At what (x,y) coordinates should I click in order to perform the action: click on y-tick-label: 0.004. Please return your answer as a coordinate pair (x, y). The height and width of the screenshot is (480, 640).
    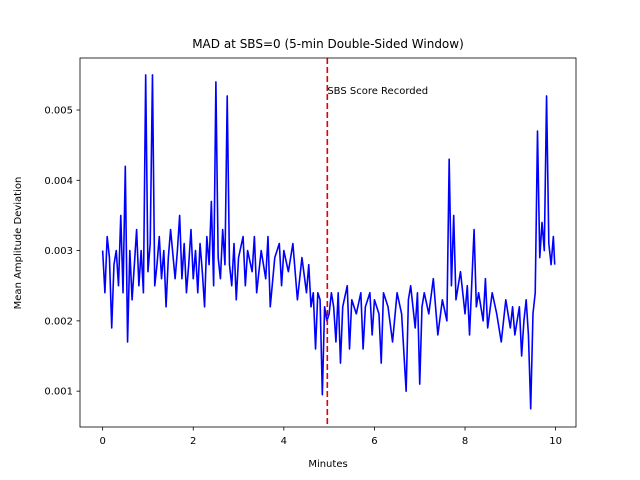
    Looking at the image, I should click on (58, 181).